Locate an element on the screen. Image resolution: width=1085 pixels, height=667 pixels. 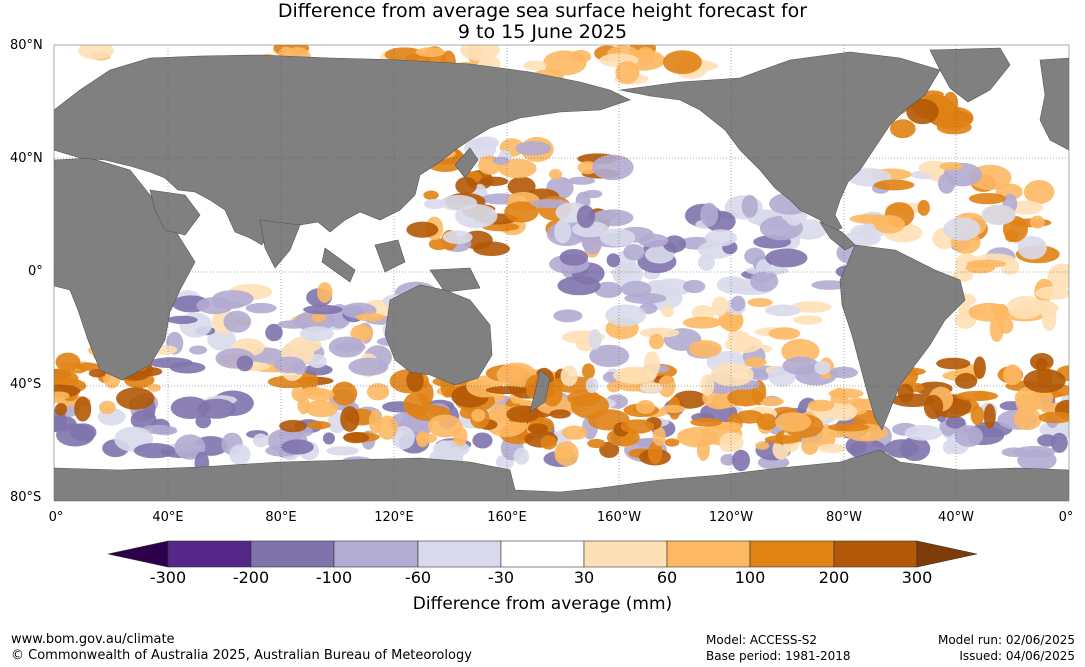
lon-label-160w: 160°W is located at coordinates (619, 517).